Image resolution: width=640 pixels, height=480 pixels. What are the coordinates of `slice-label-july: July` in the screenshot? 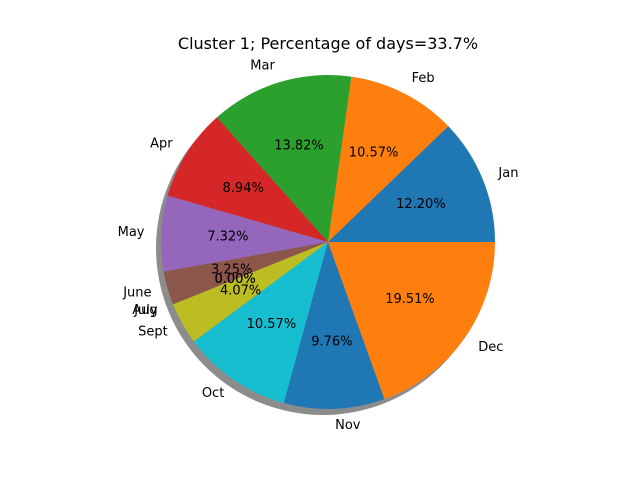 It's located at (145, 310).